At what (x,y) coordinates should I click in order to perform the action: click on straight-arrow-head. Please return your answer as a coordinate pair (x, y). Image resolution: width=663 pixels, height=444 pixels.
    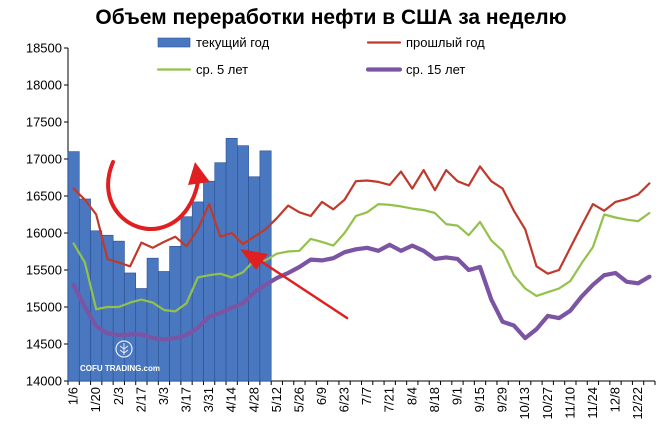
    Looking at the image, I should click on (254, 259).